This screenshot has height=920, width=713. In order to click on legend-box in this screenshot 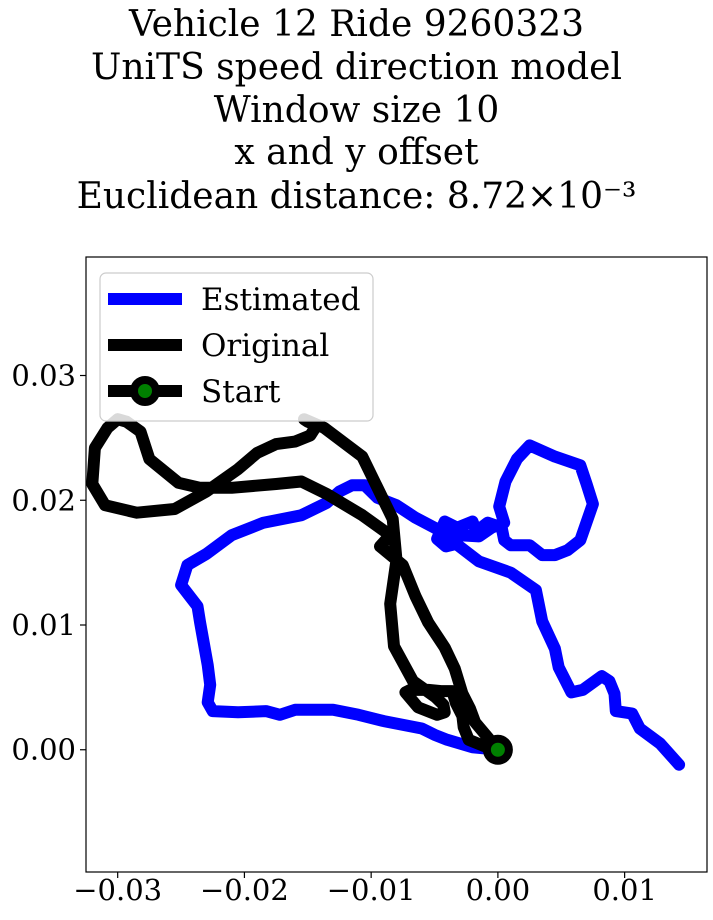, I will do `click(236, 347)`.